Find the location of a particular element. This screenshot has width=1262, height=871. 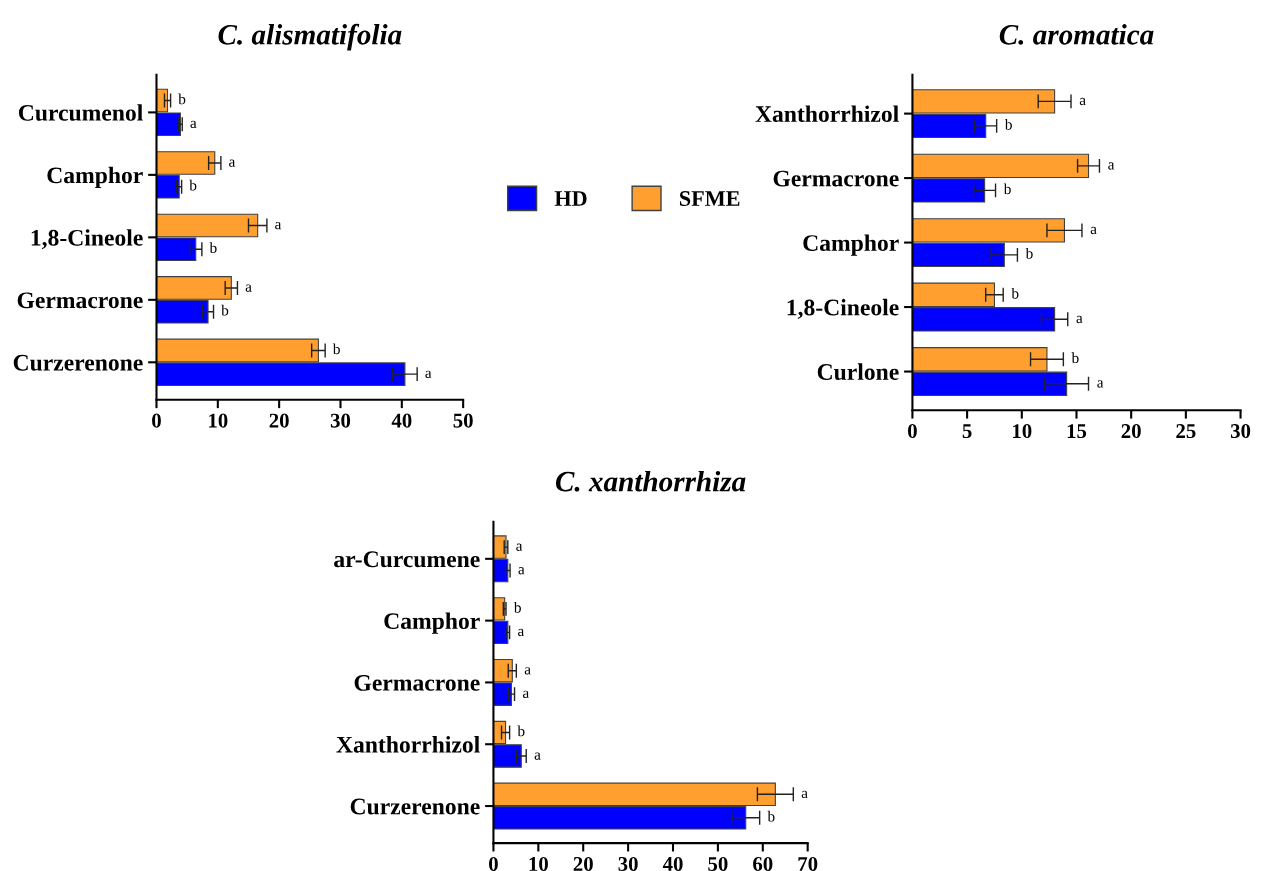

x-tick-label: 15 is located at coordinates (1077, 431).